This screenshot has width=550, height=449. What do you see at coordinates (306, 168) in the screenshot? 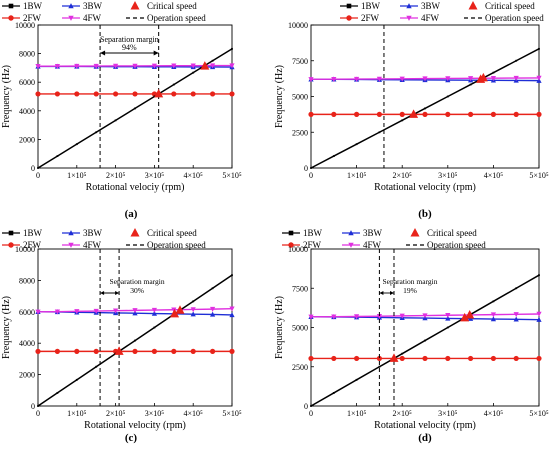
I see `y-tick-label: 0` at bounding box center [306, 168].